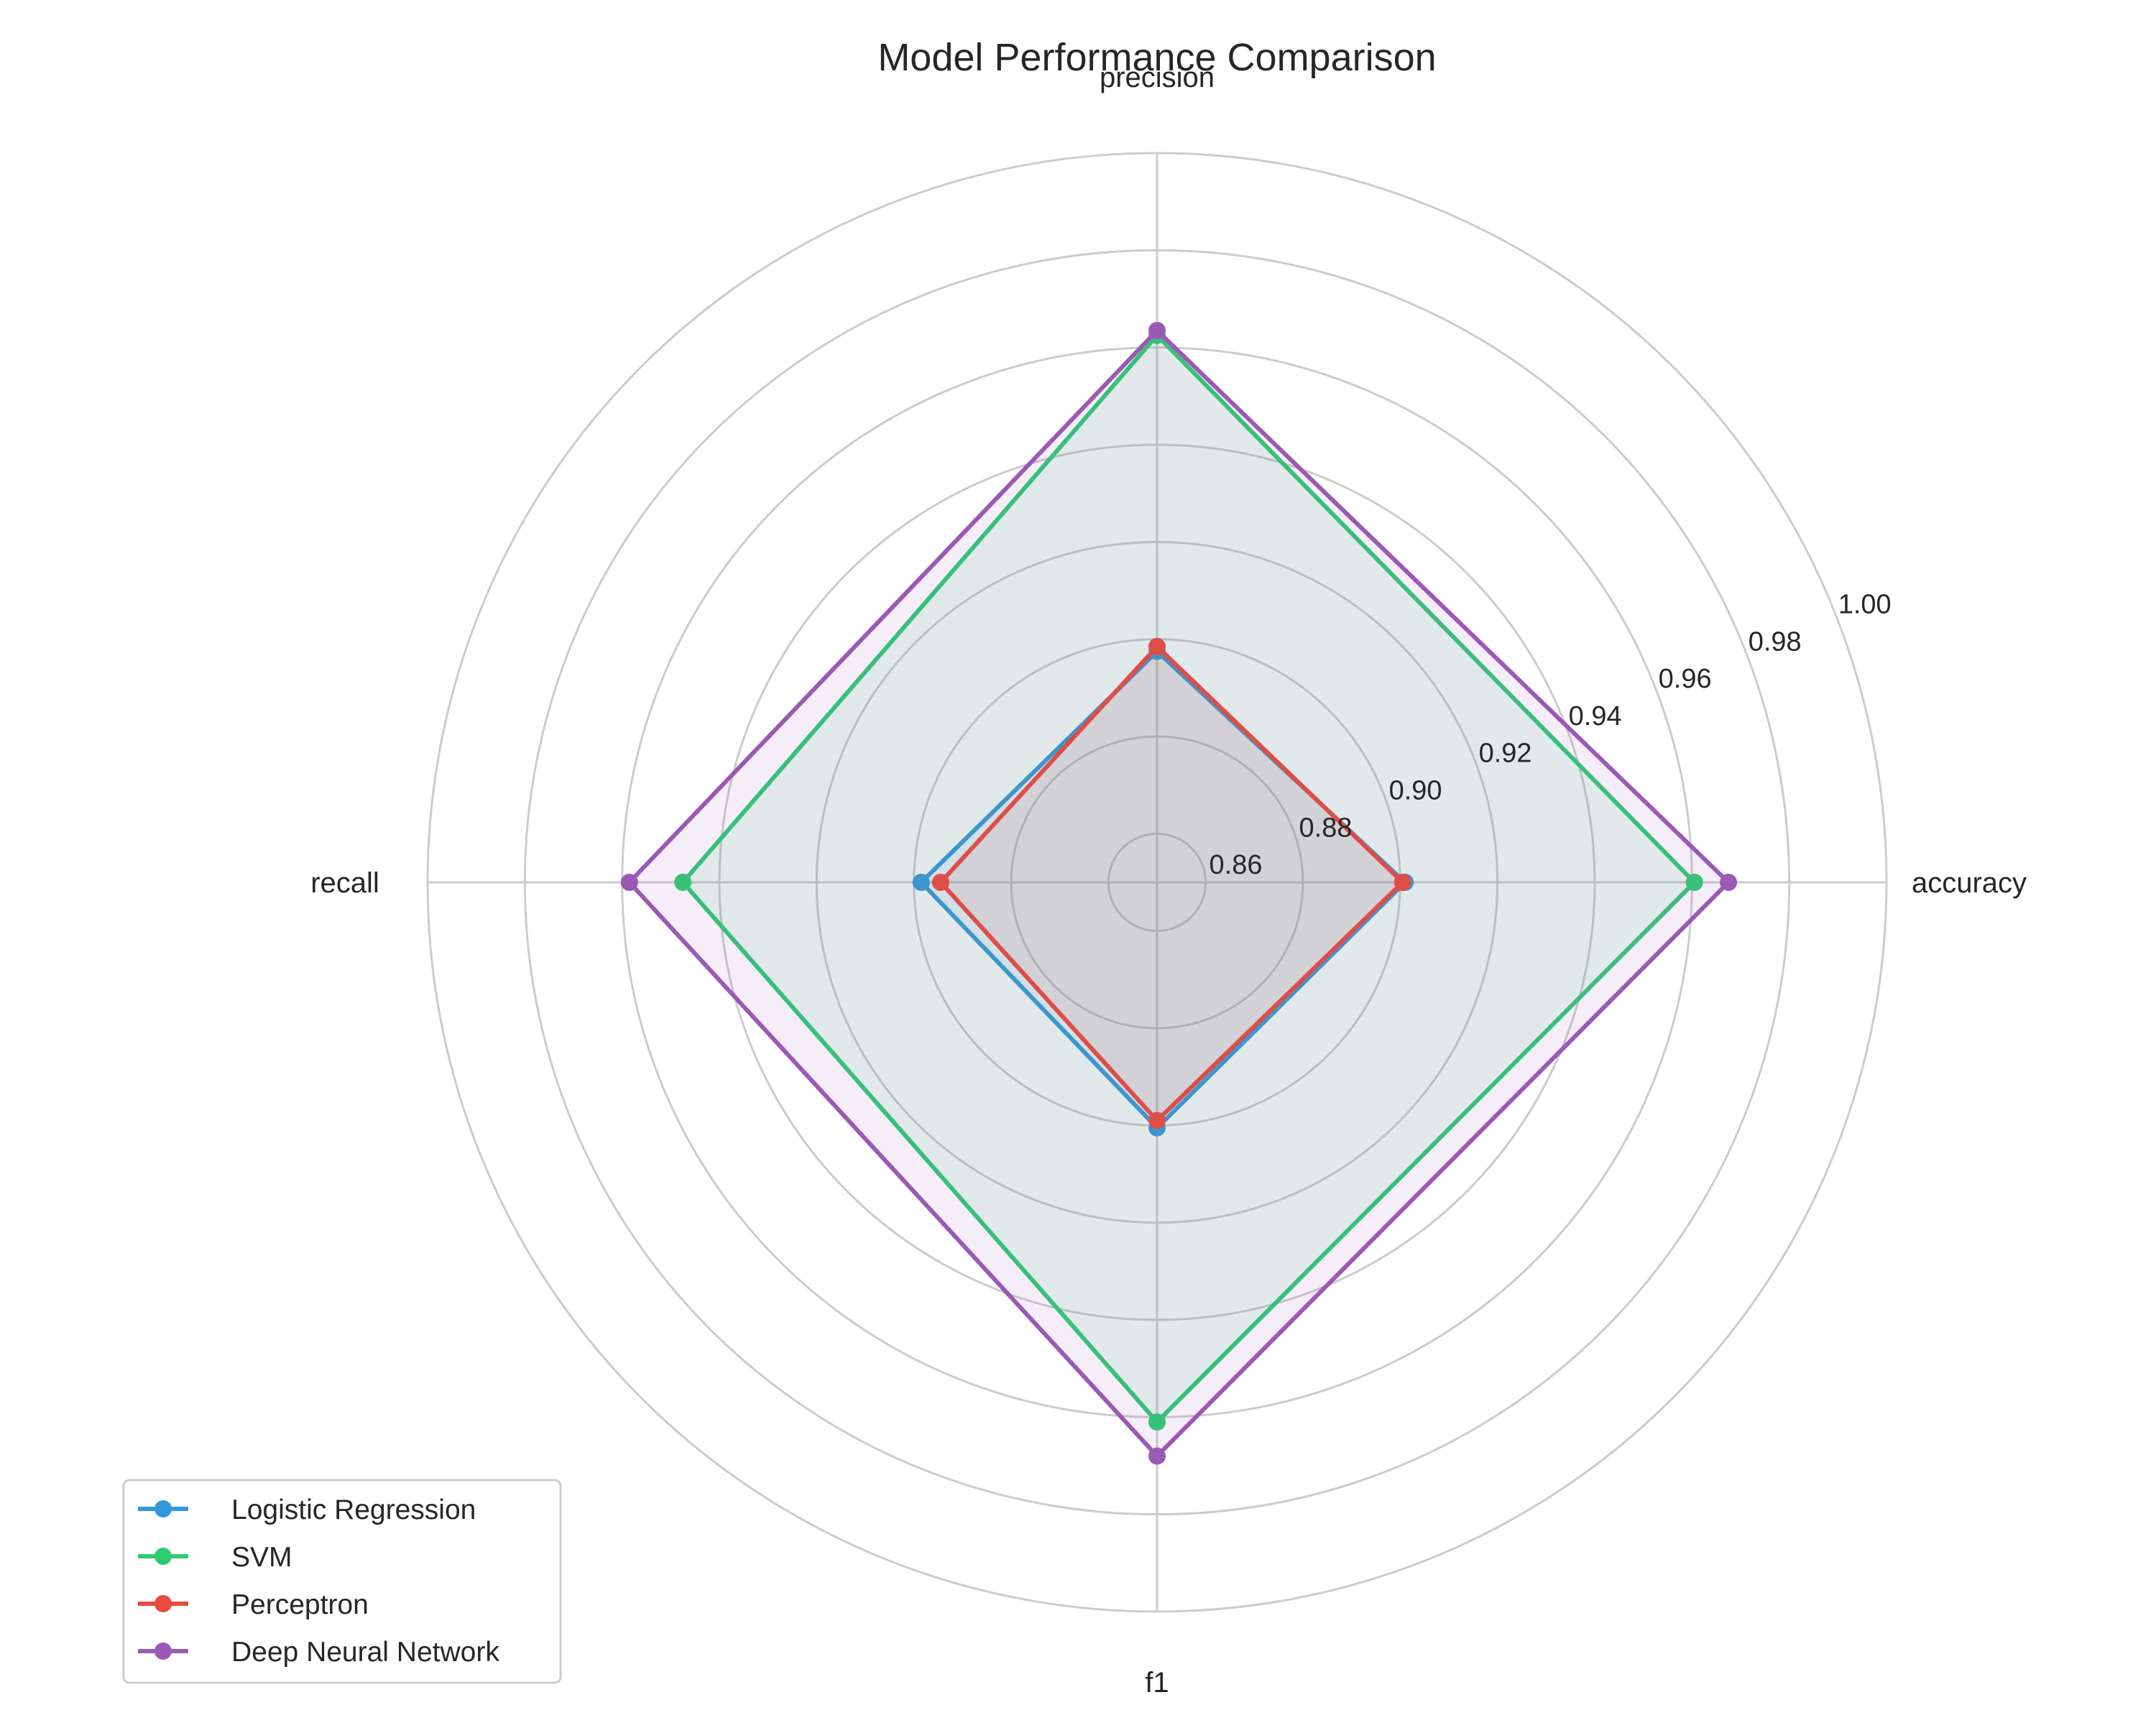 This screenshot has height=1728, width=2156. What do you see at coordinates (1505, 754) in the screenshot?
I see `r-tick-label: 0.92` at bounding box center [1505, 754].